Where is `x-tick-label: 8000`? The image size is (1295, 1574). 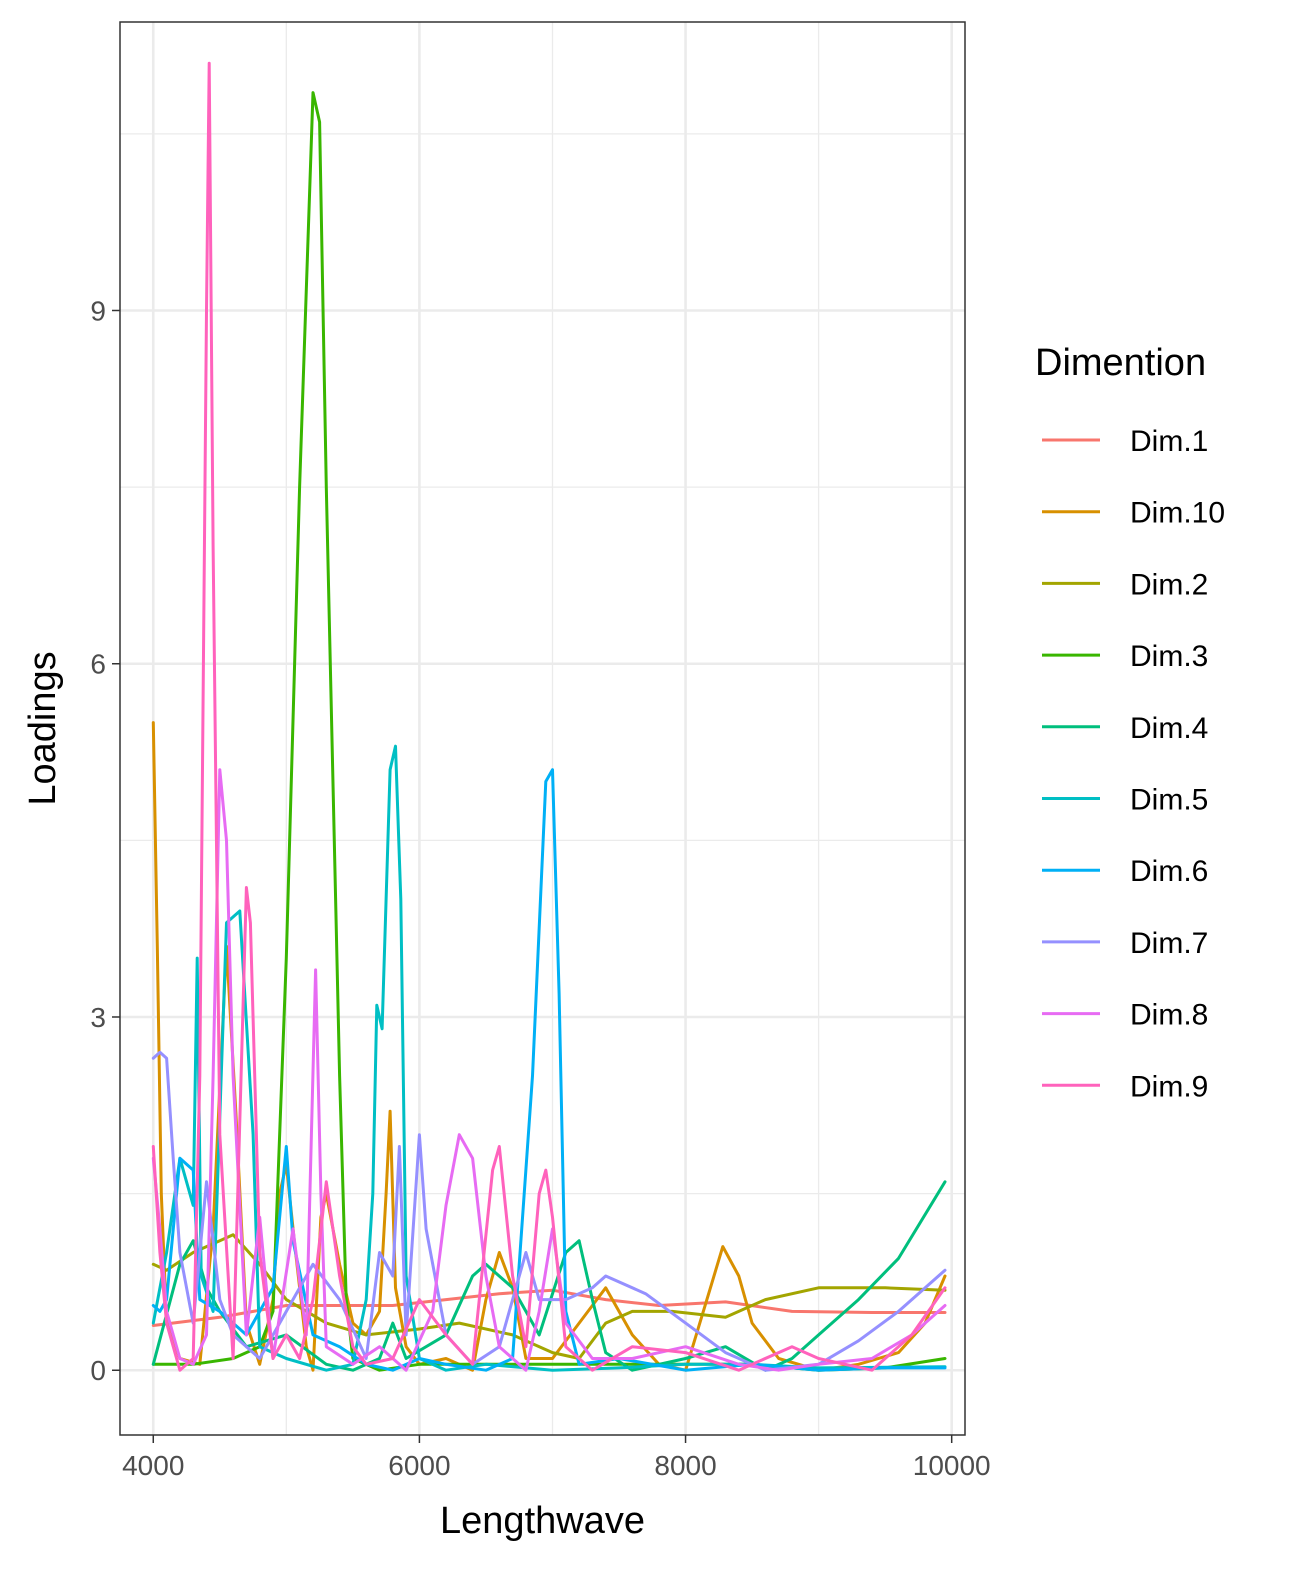
x-tick-label: 8000 is located at coordinates (685, 1465).